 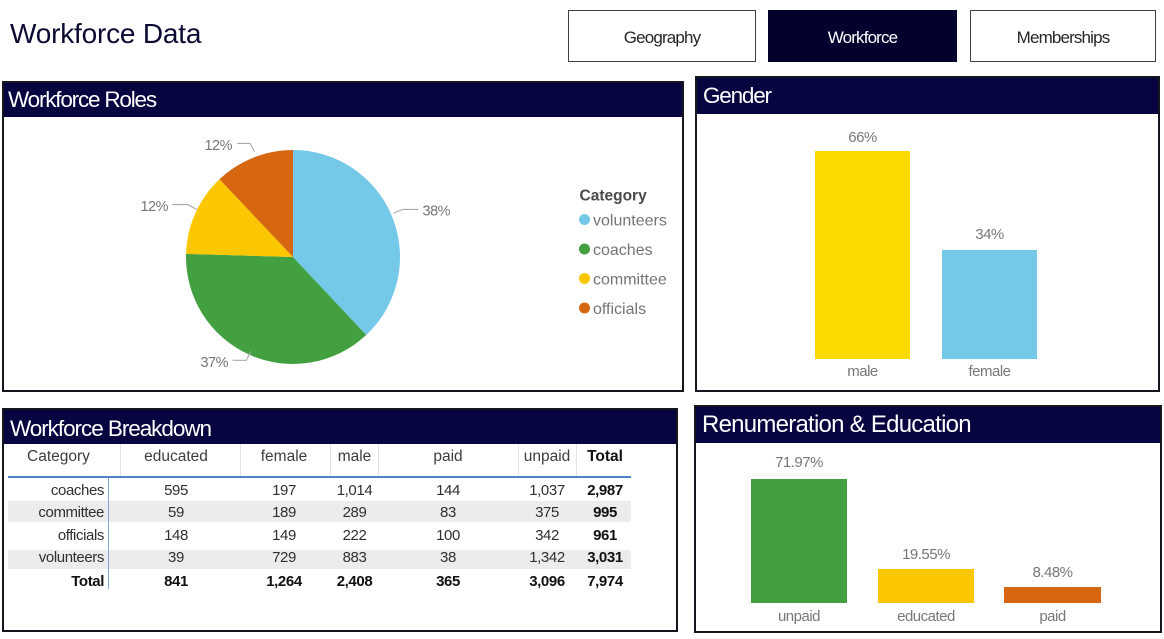 I want to click on svg-text: 37%, so click(x=214, y=363).